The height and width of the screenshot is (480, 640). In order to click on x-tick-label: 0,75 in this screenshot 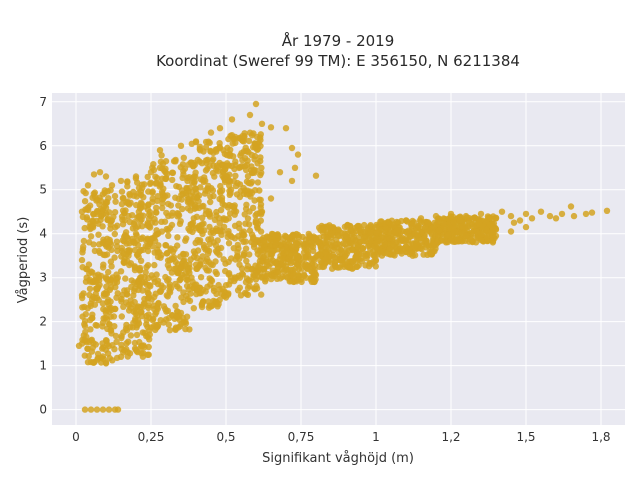, I will do `click(301, 437)`.